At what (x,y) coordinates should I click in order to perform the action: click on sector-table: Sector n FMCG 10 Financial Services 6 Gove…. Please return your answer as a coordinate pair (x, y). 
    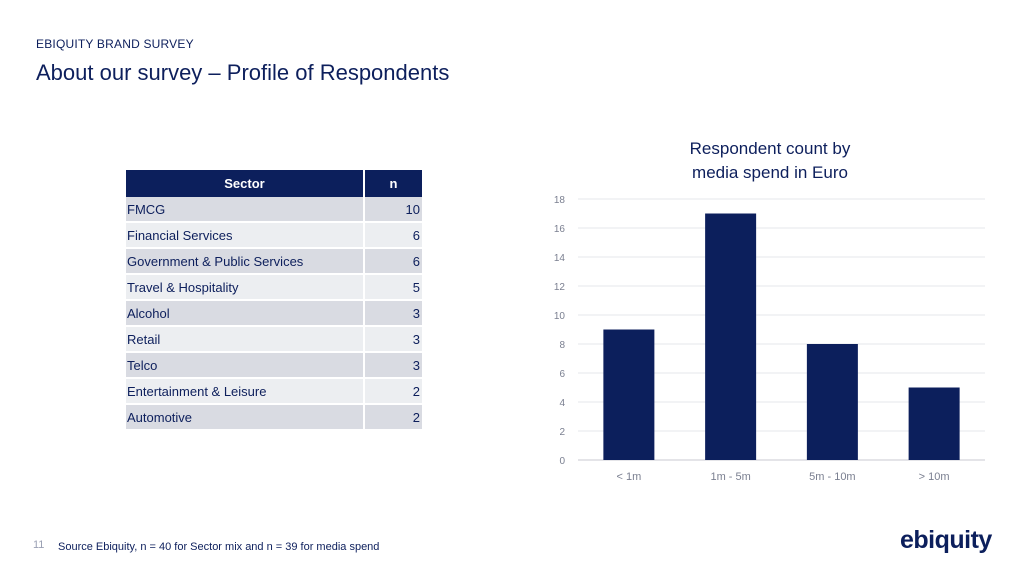
    Looking at the image, I should click on (274, 300).